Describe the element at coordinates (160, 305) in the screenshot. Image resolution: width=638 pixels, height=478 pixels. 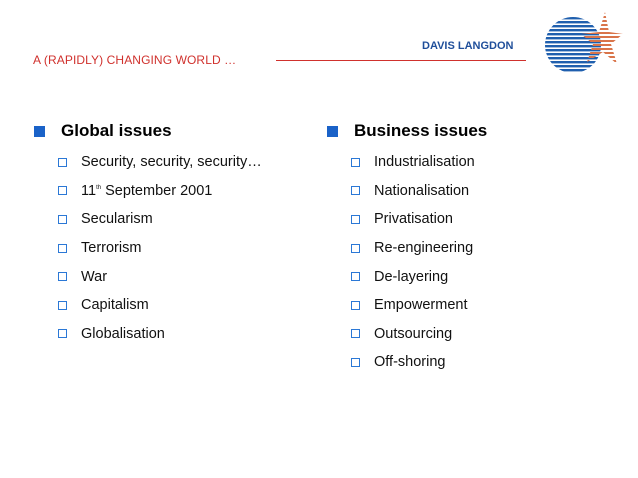
I see `list-item: Capitalism` at that location.